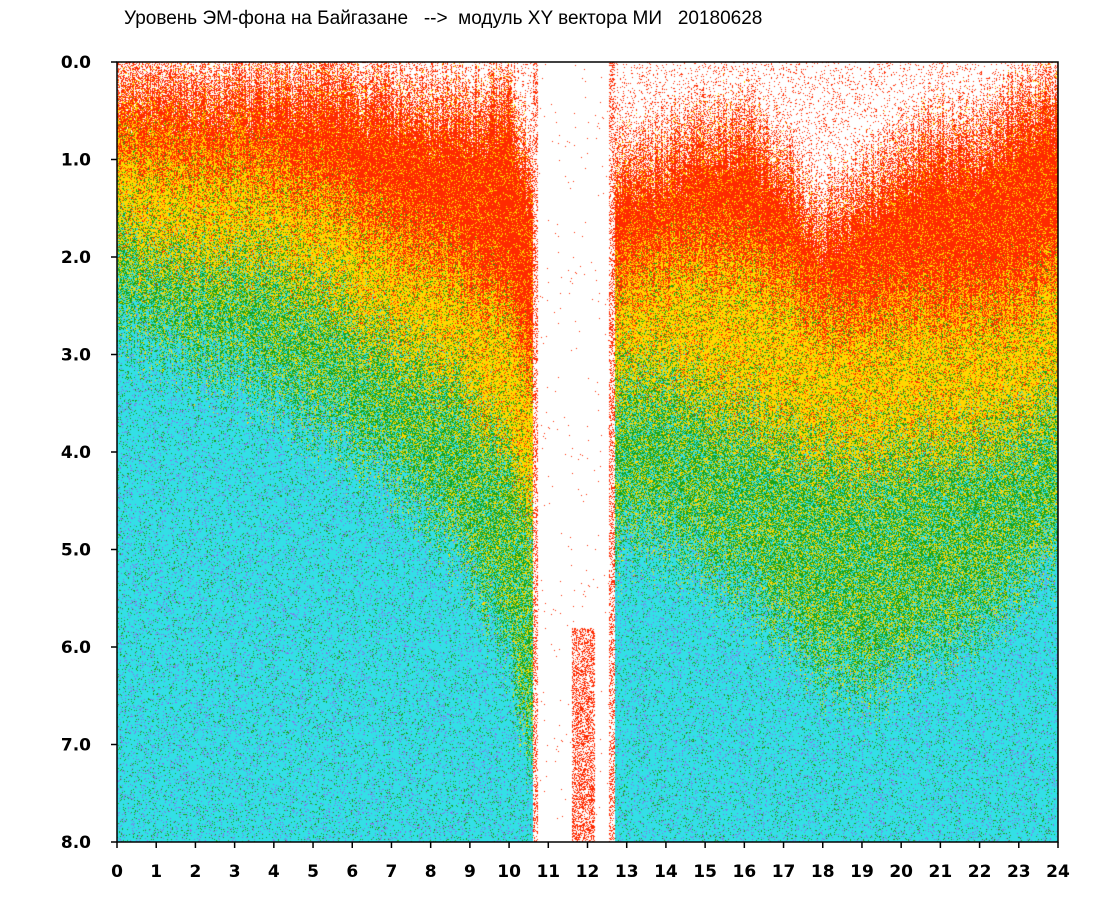  I want to click on x-tick-label: 15, so click(705, 872).